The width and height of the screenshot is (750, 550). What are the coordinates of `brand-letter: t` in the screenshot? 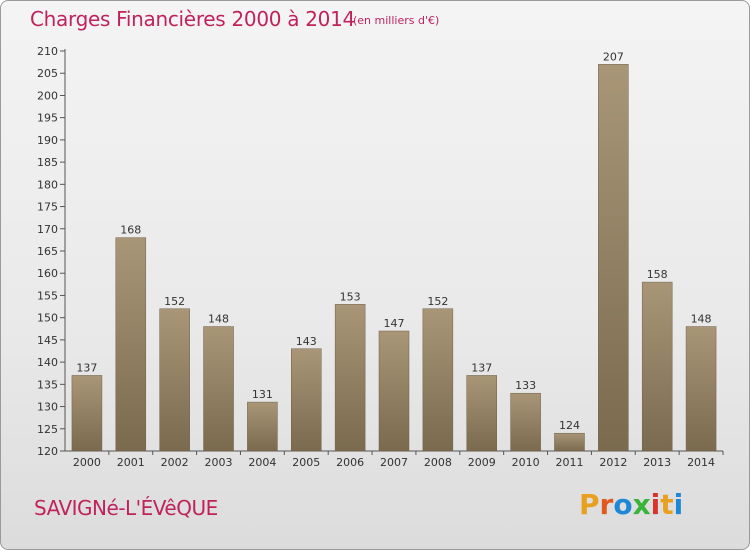 It's located at (667, 504).